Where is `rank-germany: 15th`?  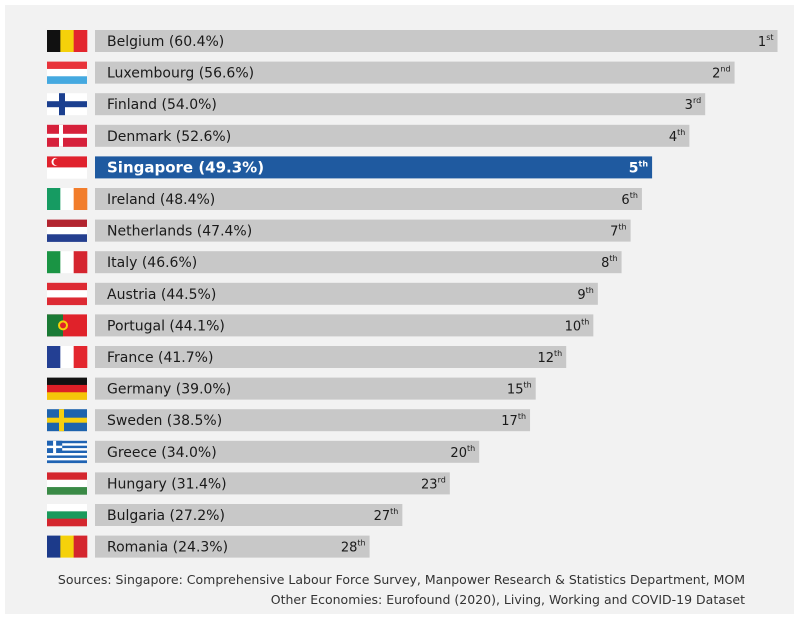 rank-germany: 15th is located at coordinates (519, 389).